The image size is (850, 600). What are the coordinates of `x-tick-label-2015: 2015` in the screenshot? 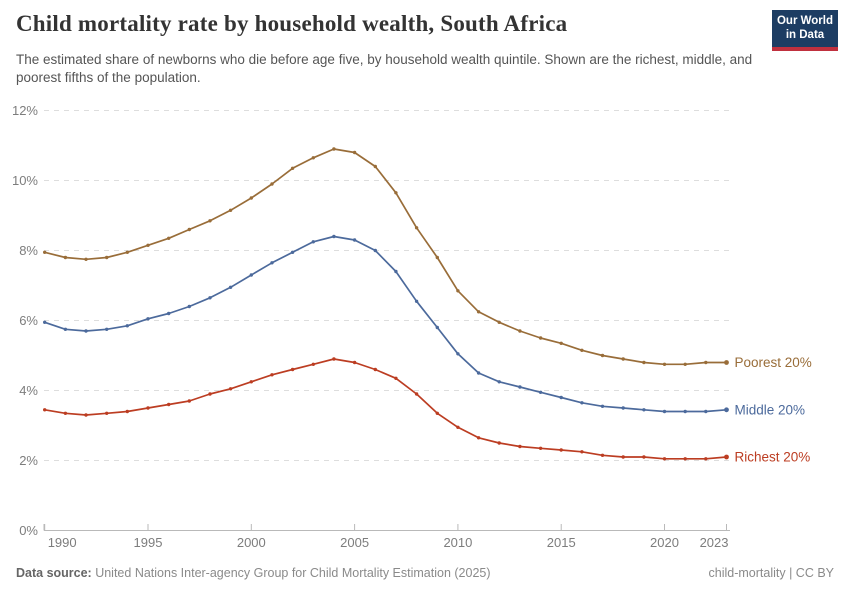 It's located at (561, 542).